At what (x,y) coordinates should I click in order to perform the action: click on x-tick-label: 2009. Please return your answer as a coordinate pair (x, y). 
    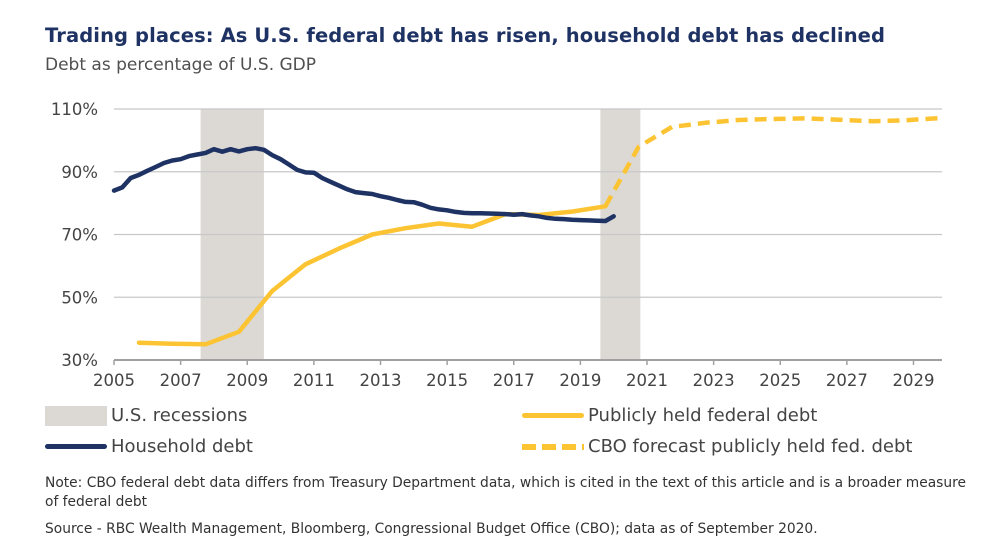
    Looking at the image, I should click on (247, 380).